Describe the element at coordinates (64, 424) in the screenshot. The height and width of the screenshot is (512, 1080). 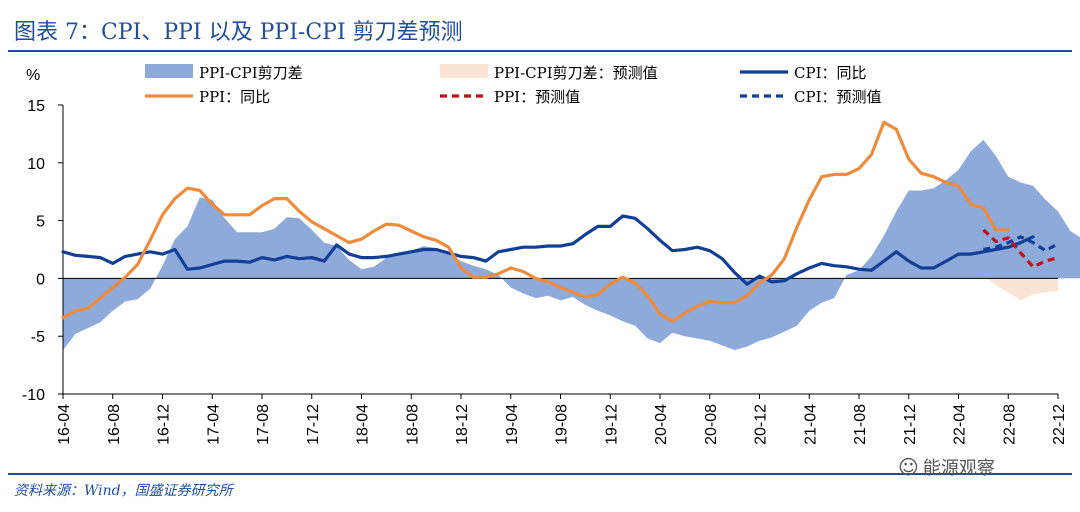
I see `x-tick-label-0: 16-04` at that location.